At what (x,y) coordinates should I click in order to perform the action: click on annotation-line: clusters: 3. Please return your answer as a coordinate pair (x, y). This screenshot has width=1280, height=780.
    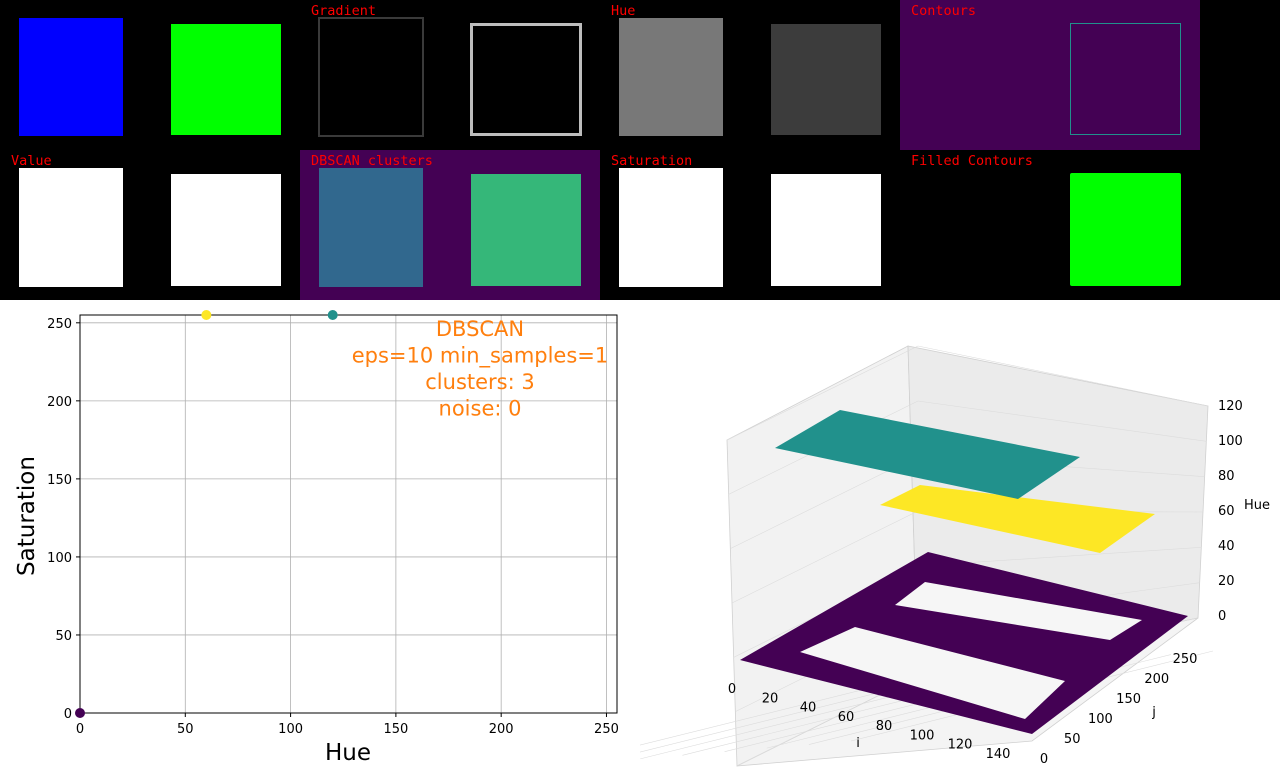
    Looking at the image, I should click on (479, 382).